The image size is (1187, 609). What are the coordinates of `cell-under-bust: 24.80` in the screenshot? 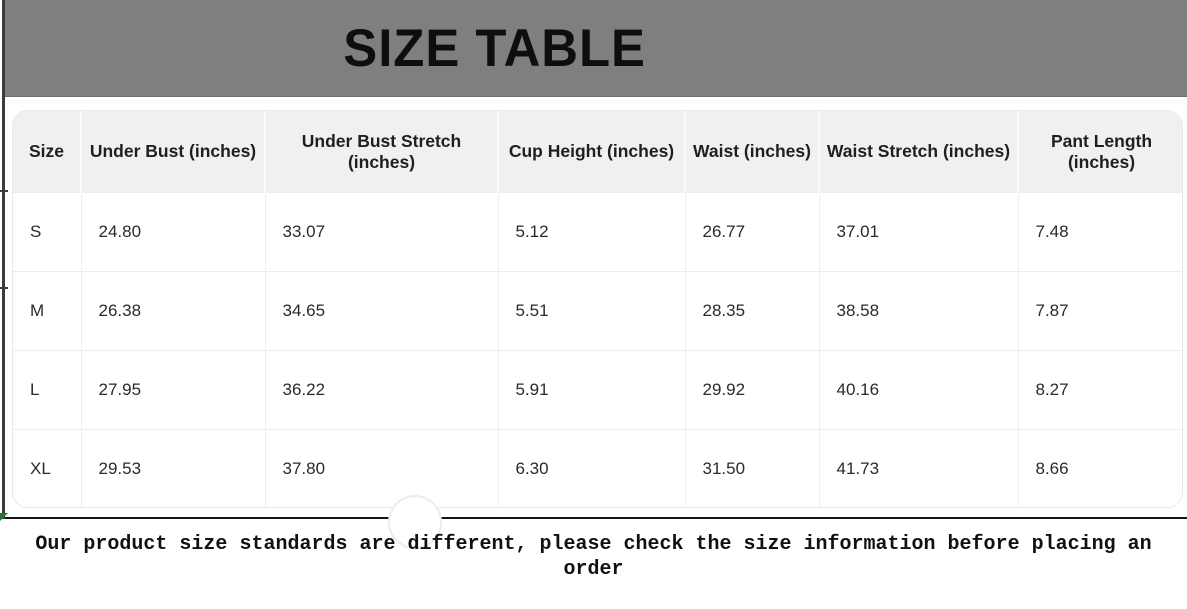 It's located at (172, 232).